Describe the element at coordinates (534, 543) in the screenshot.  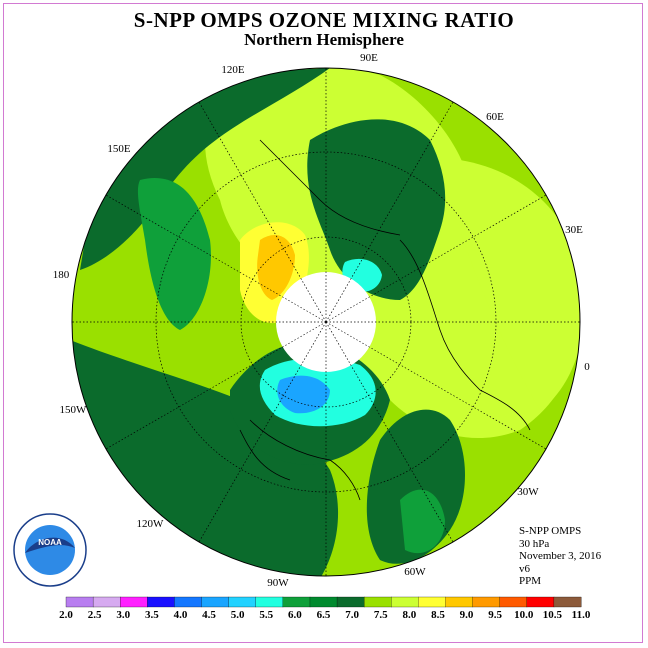
I see `info-level: 30 hPa` at that location.